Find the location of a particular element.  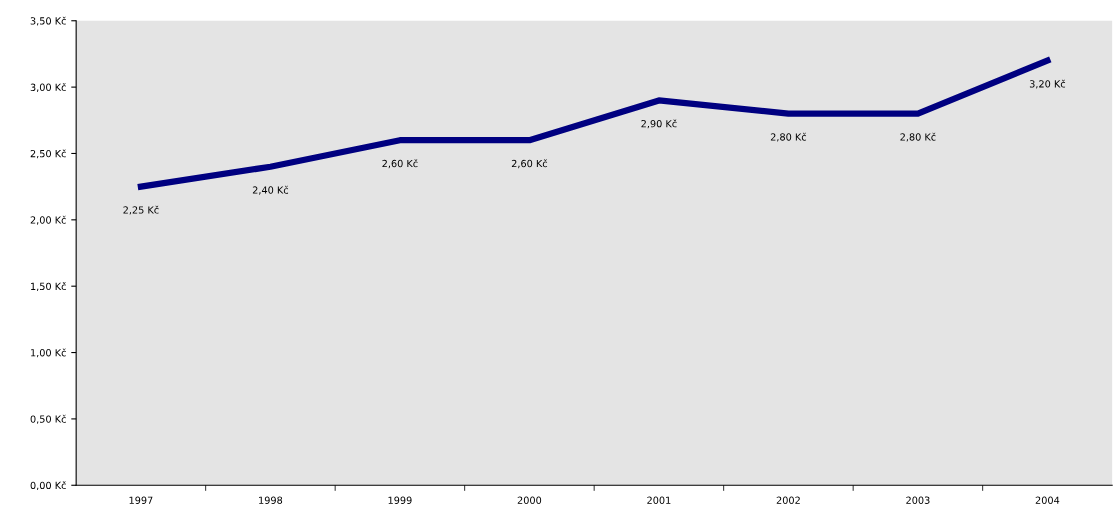

x-tick-label: 1997 is located at coordinates (141, 500).